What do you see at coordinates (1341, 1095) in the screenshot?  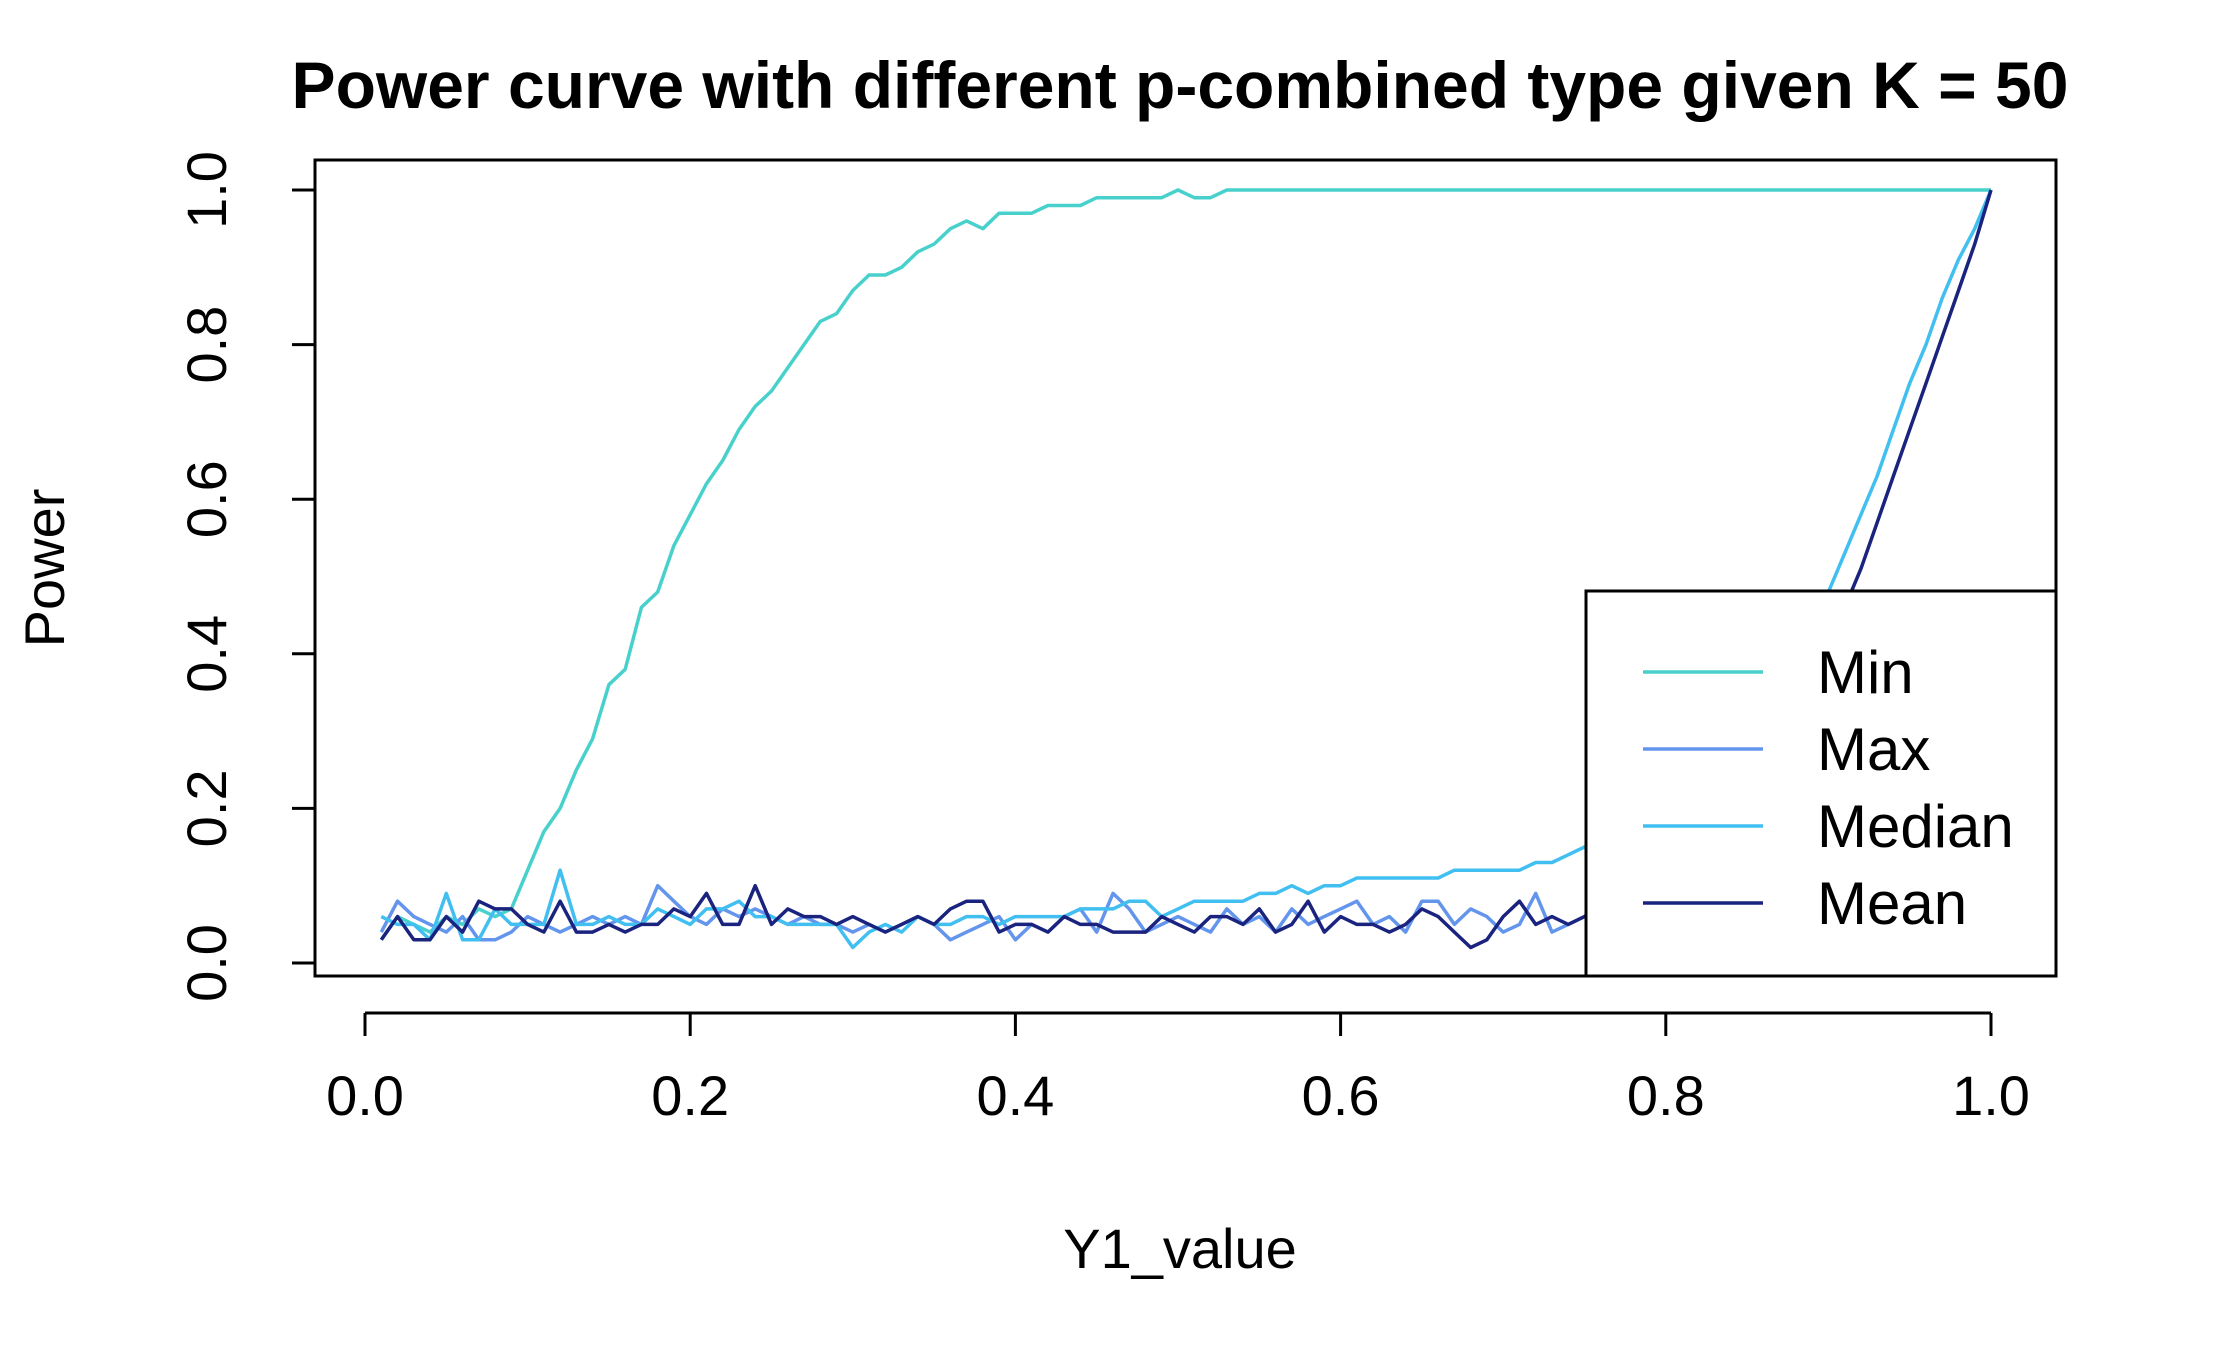 I see `x-tick-label: 0.6` at bounding box center [1341, 1095].